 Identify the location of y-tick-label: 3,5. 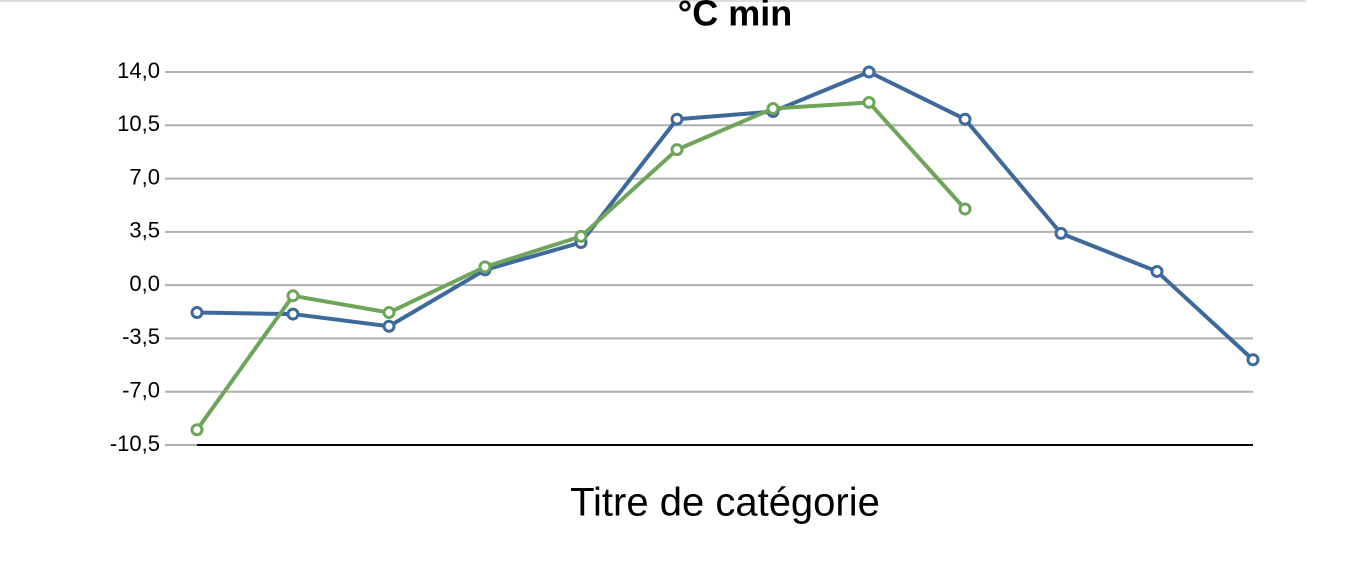
(144, 230).